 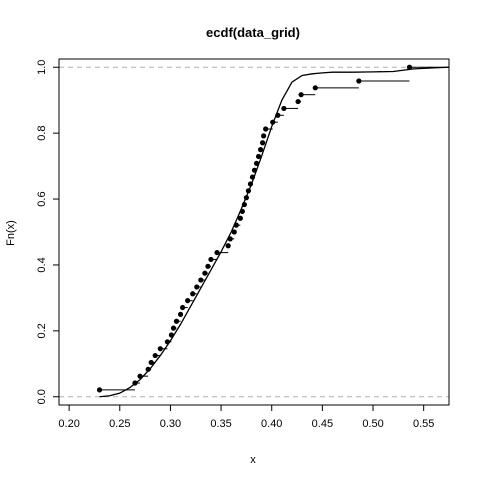 What do you see at coordinates (42, 132) in the screenshot?
I see `y-tick-label: 0.8` at bounding box center [42, 132].